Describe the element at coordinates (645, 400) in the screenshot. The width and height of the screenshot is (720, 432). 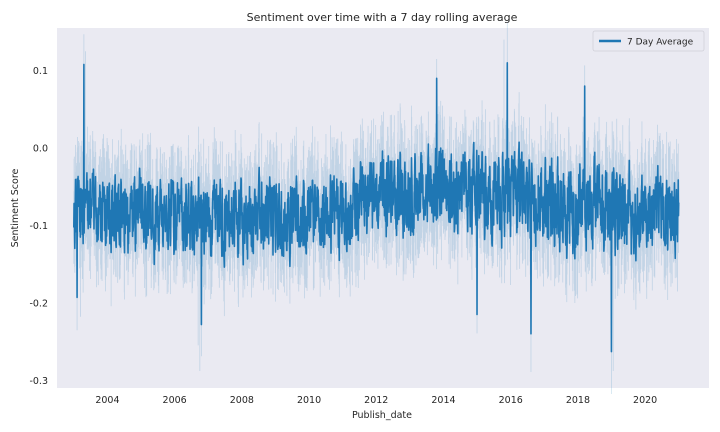
I see `x-tick-label: 2020` at that location.